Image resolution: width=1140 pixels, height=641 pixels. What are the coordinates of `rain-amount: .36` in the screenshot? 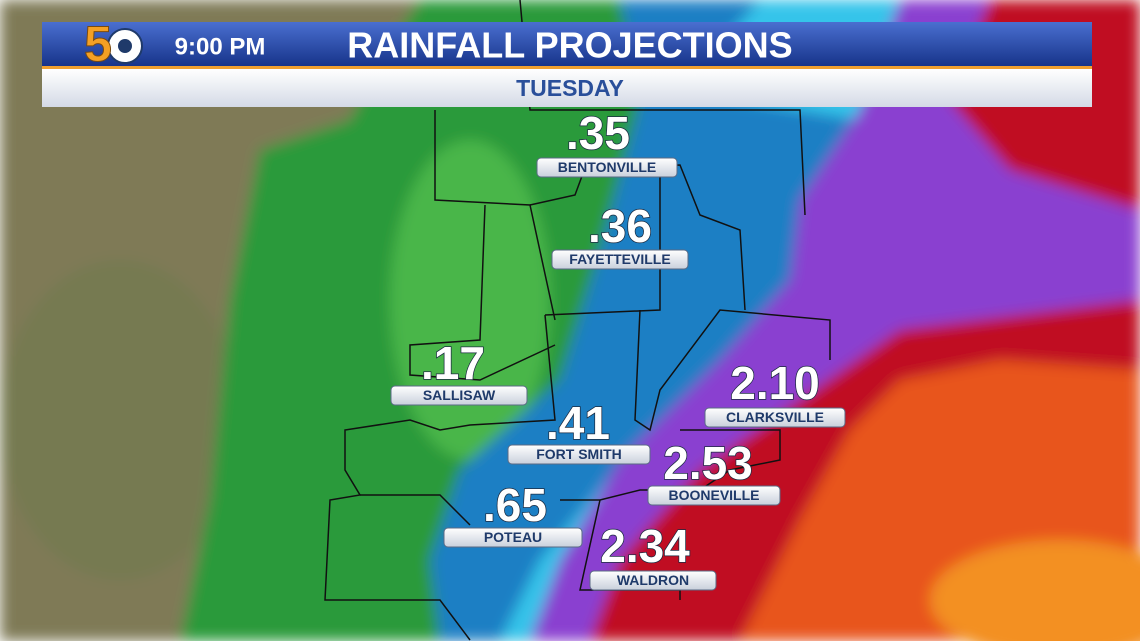 It's located at (620, 226).